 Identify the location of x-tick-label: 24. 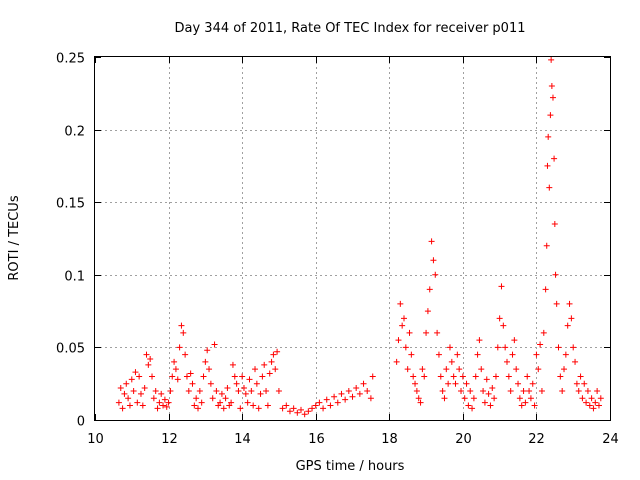
(610, 439).